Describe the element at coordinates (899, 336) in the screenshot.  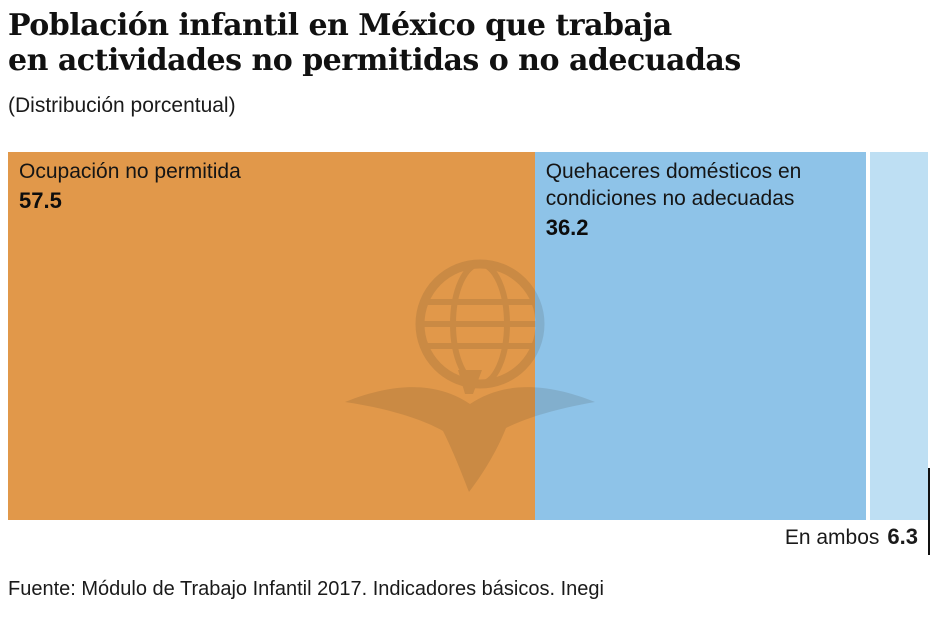
I see `bar-segment-en-ambos` at that location.